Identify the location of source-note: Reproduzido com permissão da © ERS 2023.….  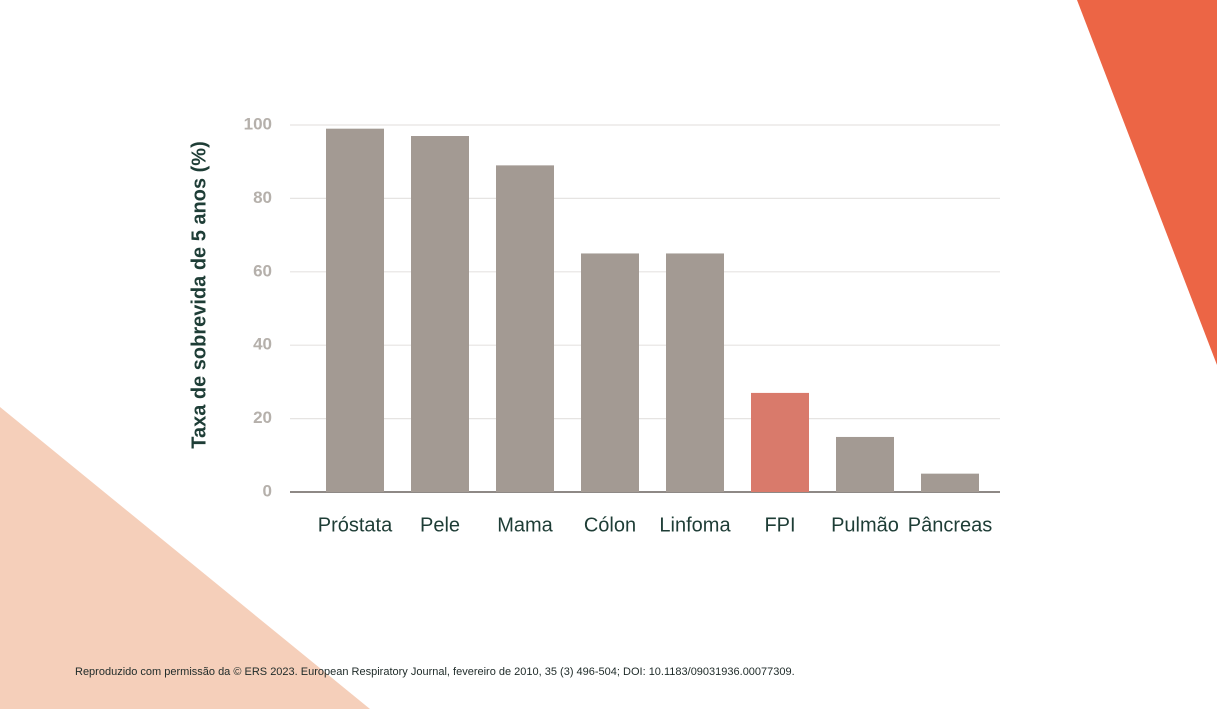
(435, 672).